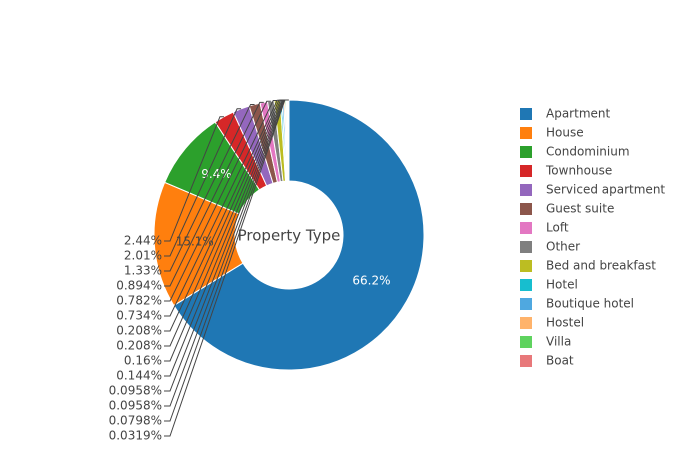  I want to click on legend-label: House, so click(565, 133).